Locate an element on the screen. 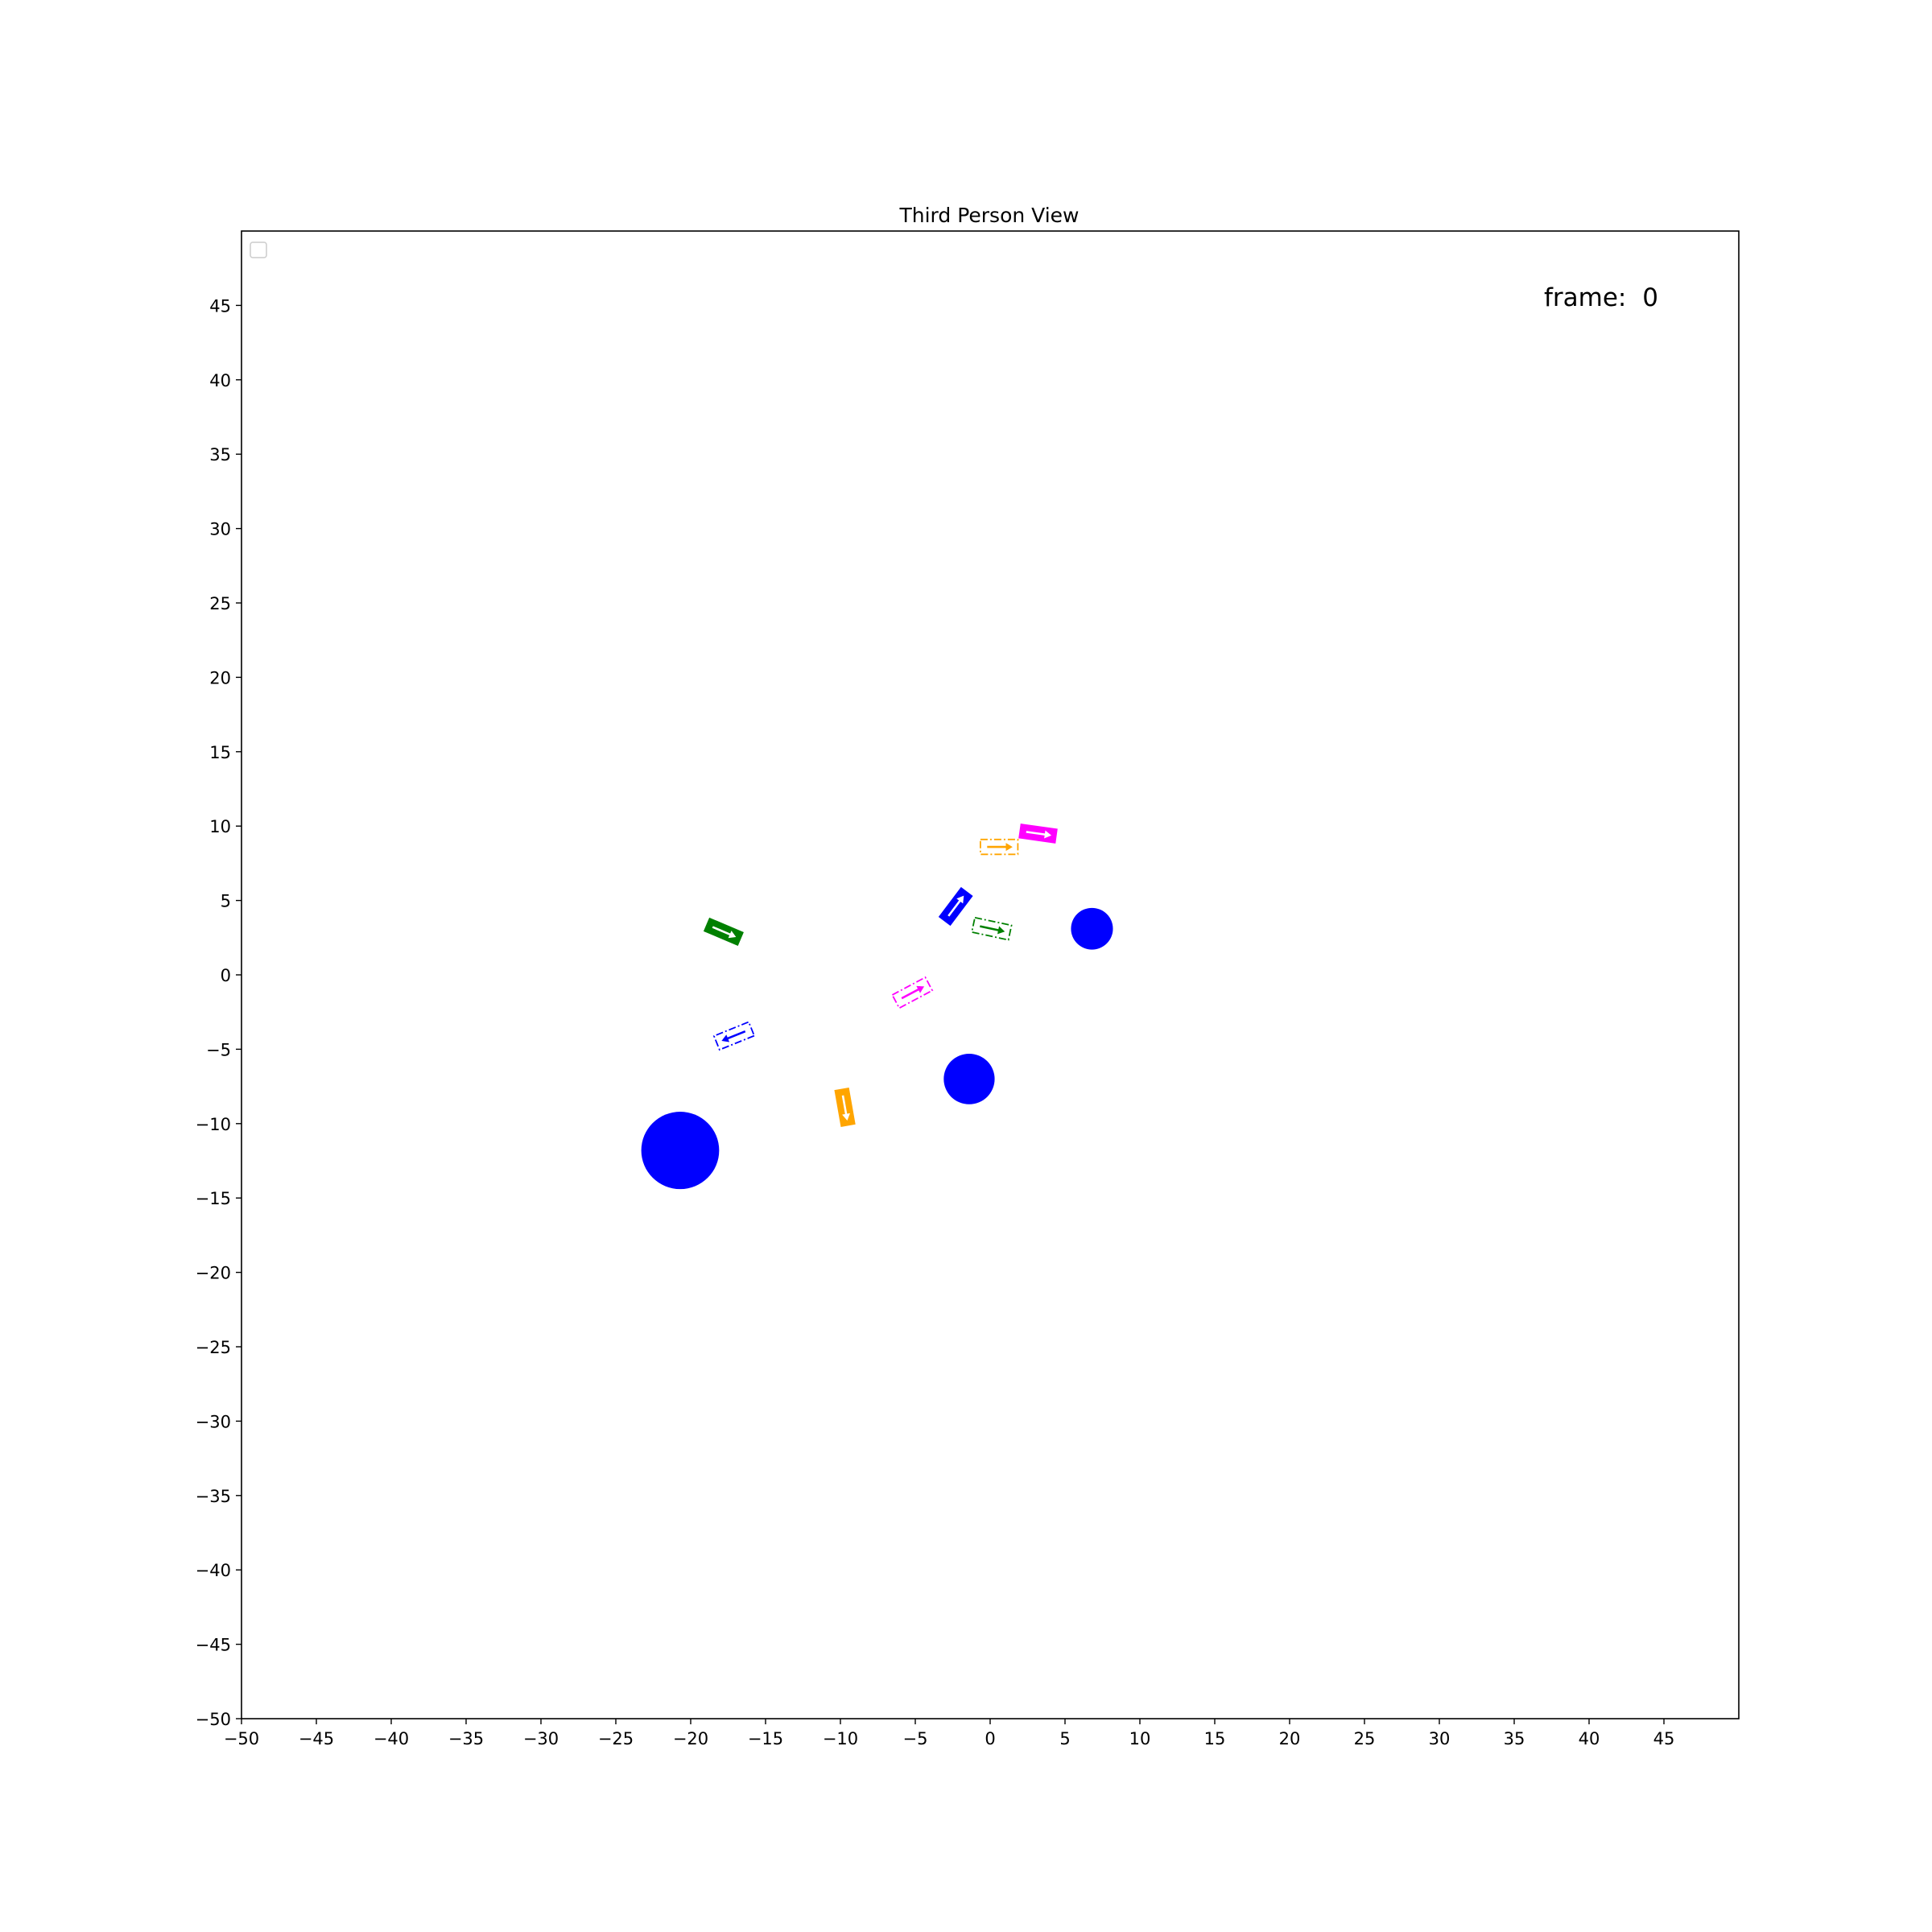  x-tick-label: 20 is located at coordinates (1290, 1738).